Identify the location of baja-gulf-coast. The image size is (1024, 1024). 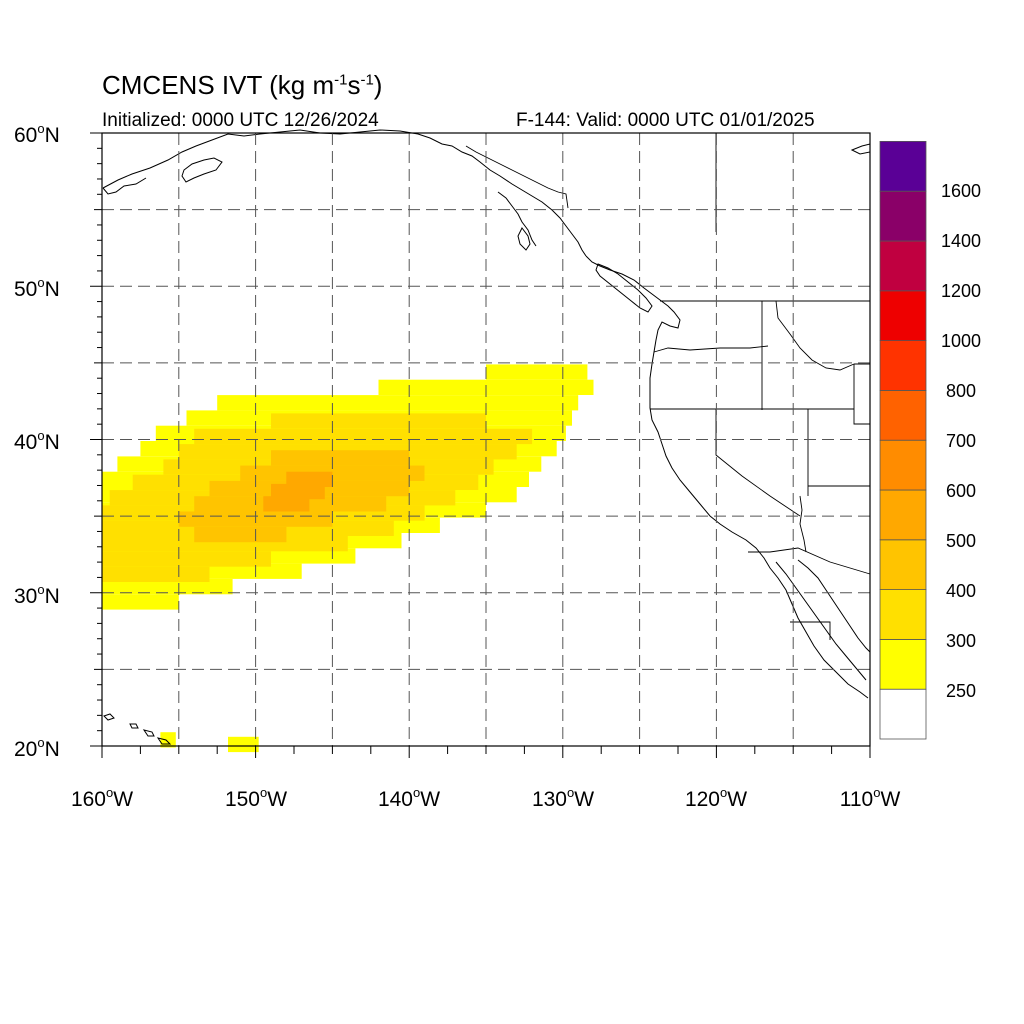
(821, 621).